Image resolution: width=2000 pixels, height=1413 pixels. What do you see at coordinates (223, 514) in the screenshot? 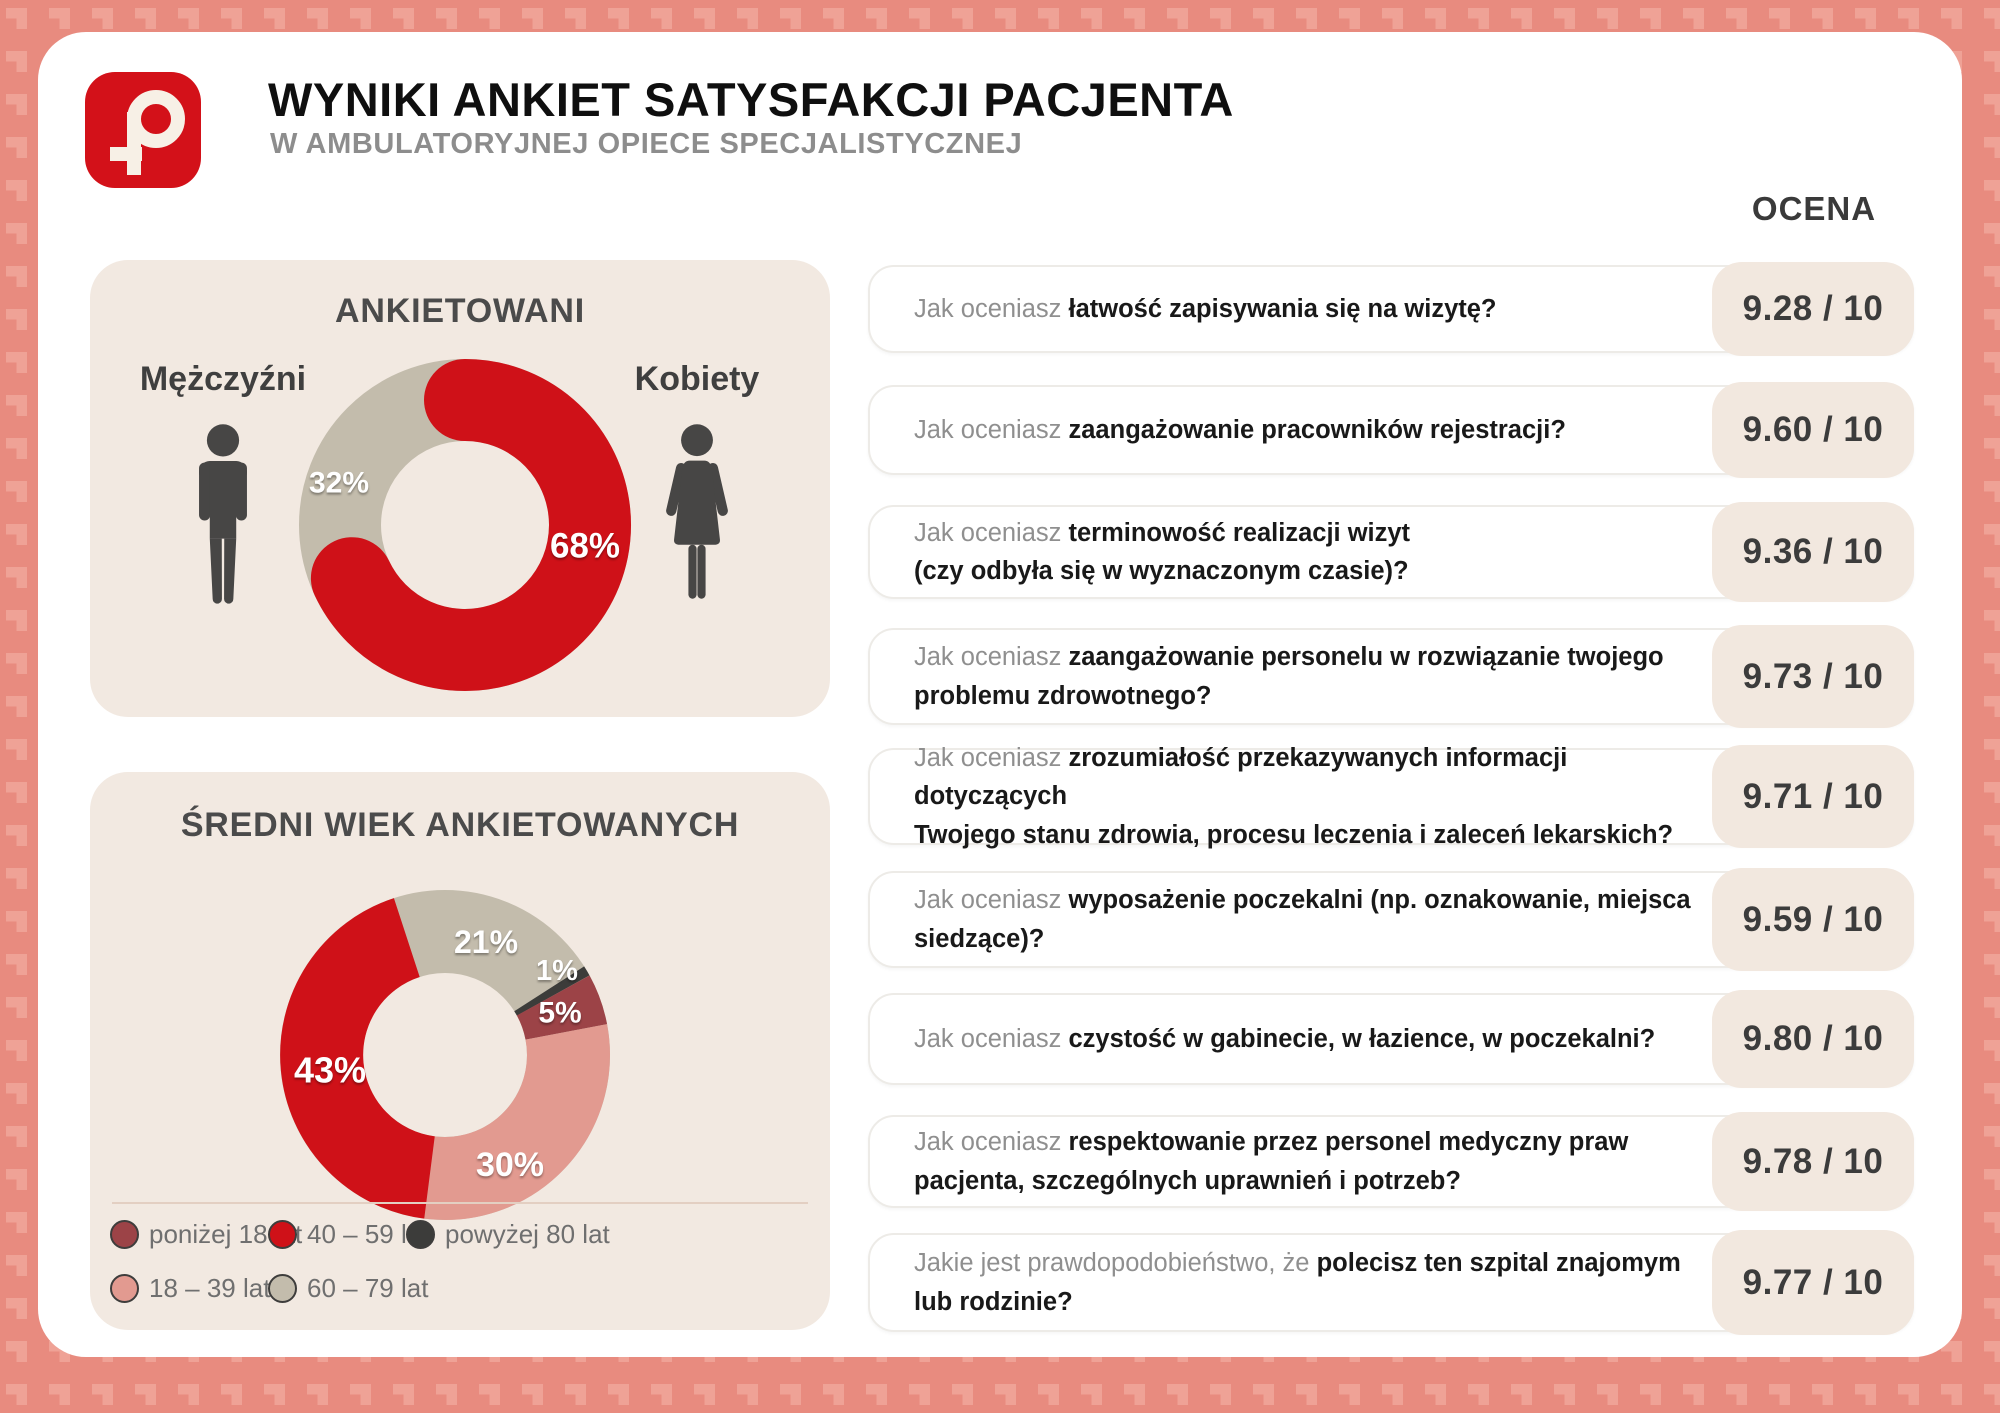
I see `male-icon` at bounding box center [223, 514].